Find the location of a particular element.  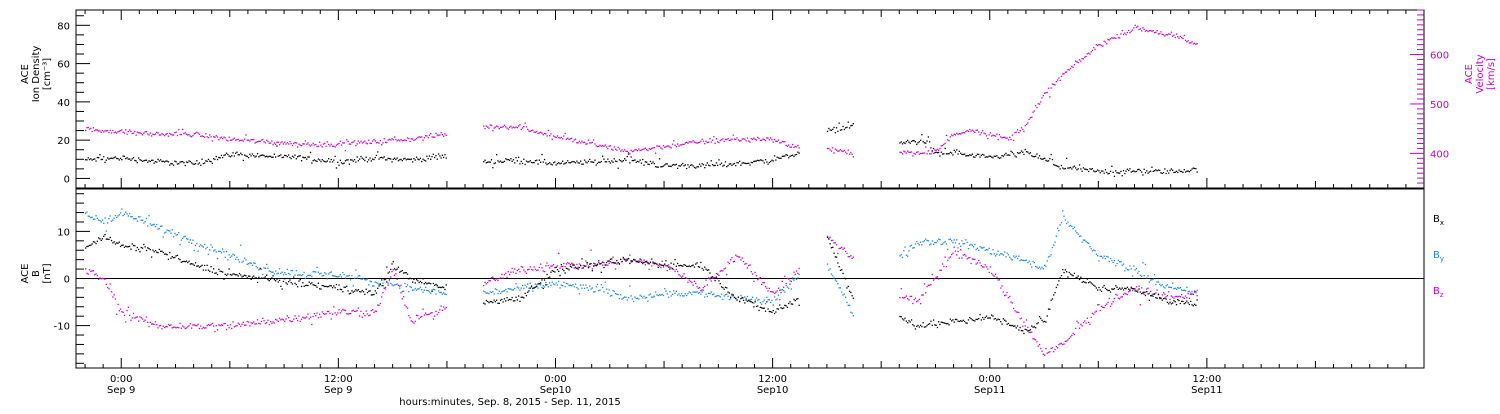

top-y2label-line: [km/s] is located at coordinates (1491, 74).